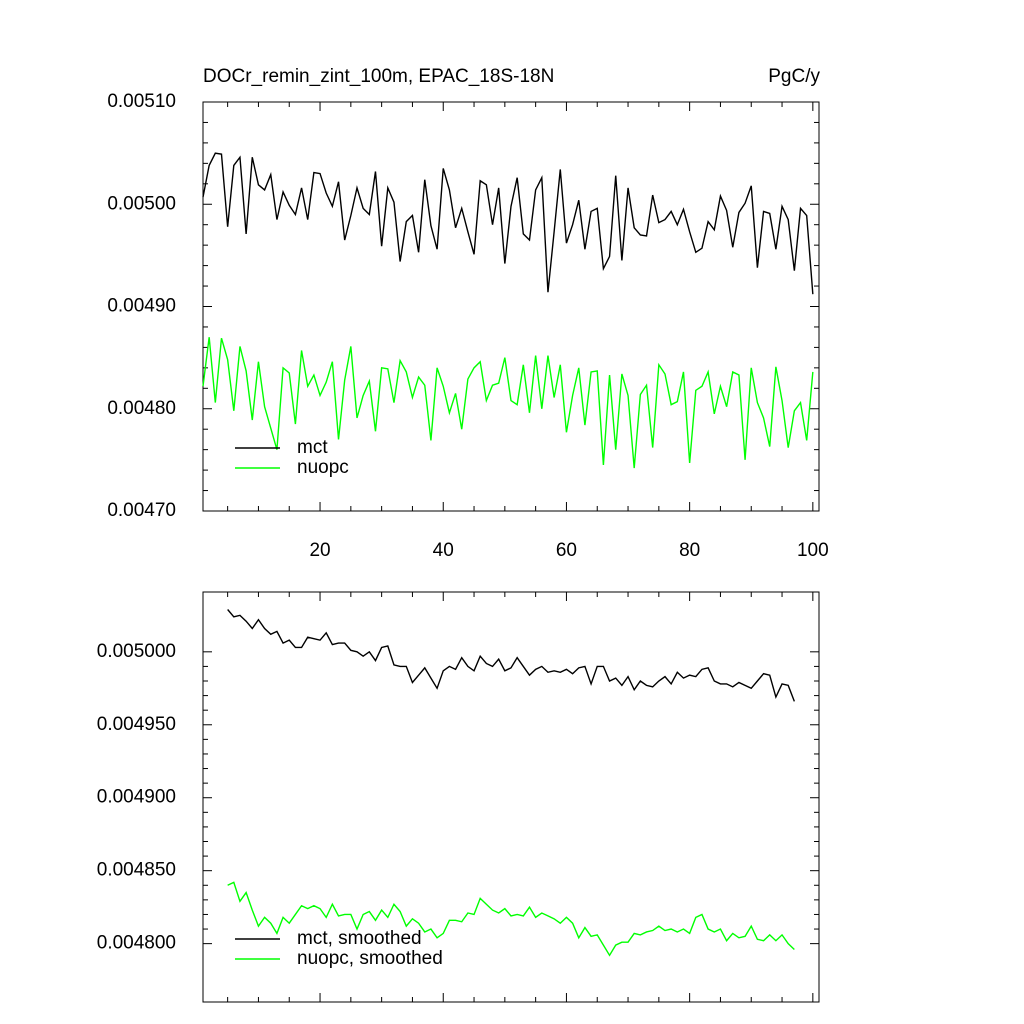  I want to click on x-tick-label: 100, so click(813, 550).